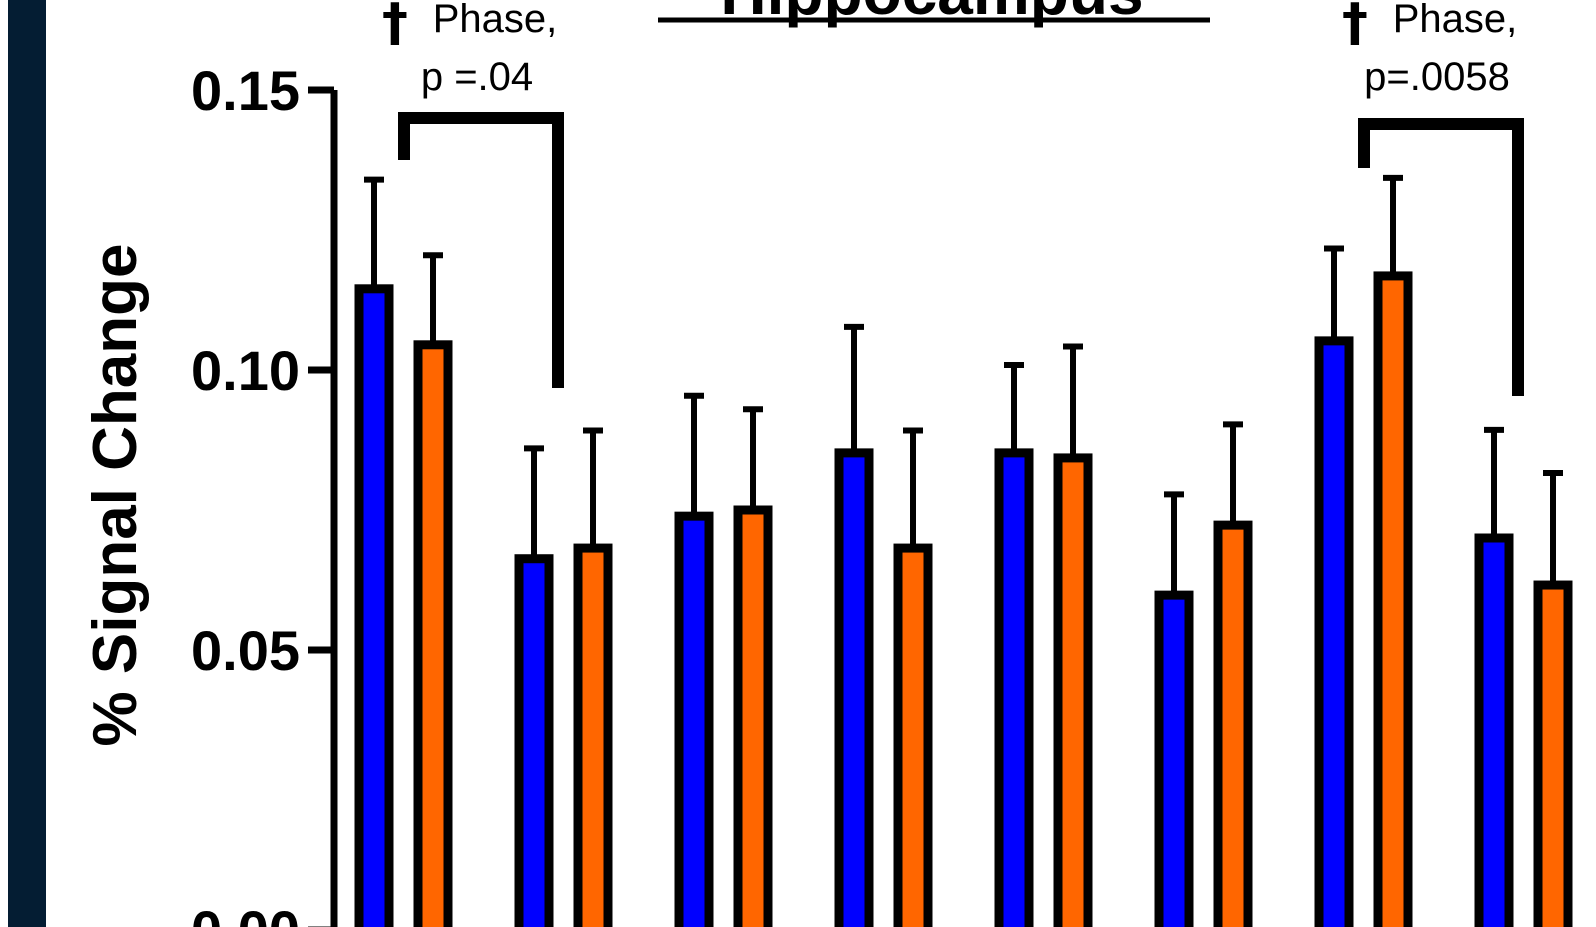  Describe the element at coordinates (27, 463) in the screenshot. I see `left-edge-bar` at that location.